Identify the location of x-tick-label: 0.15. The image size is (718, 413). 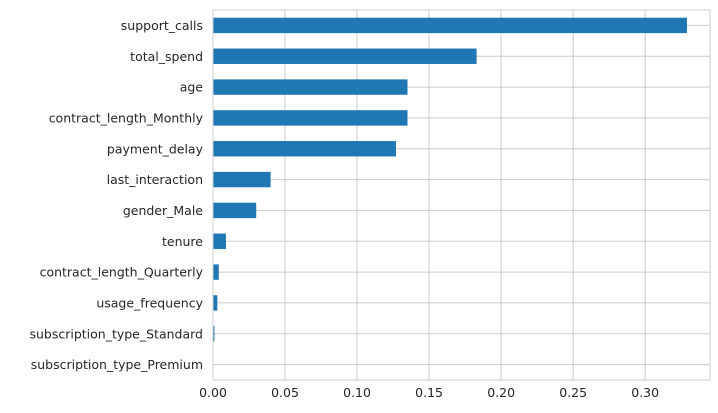
(429, 392).